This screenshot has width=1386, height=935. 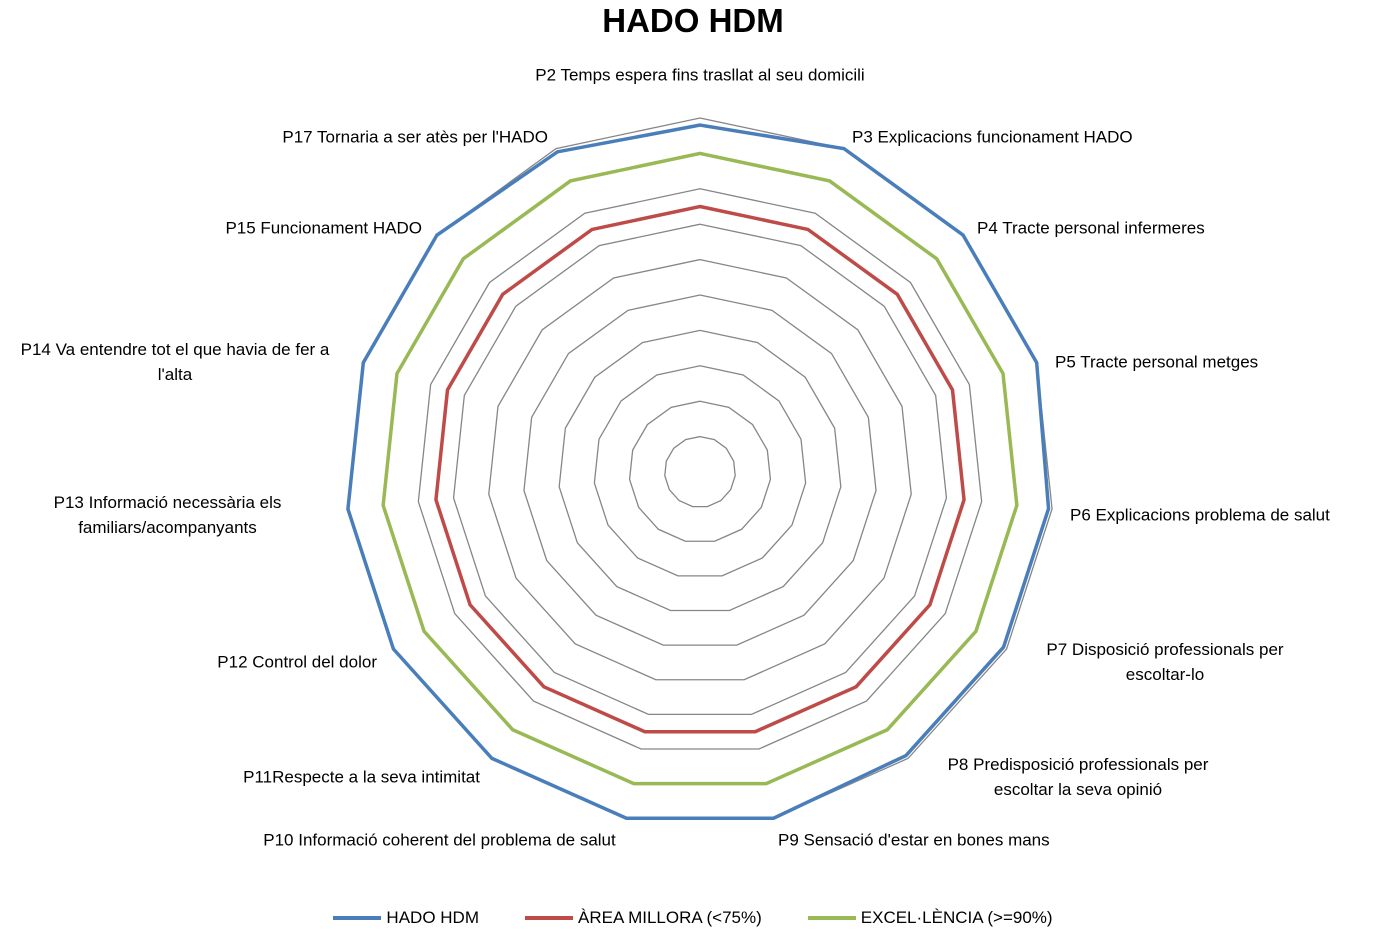 I want to click on category-label: P15 Funcionament HADO, so click(x=323, y=228).